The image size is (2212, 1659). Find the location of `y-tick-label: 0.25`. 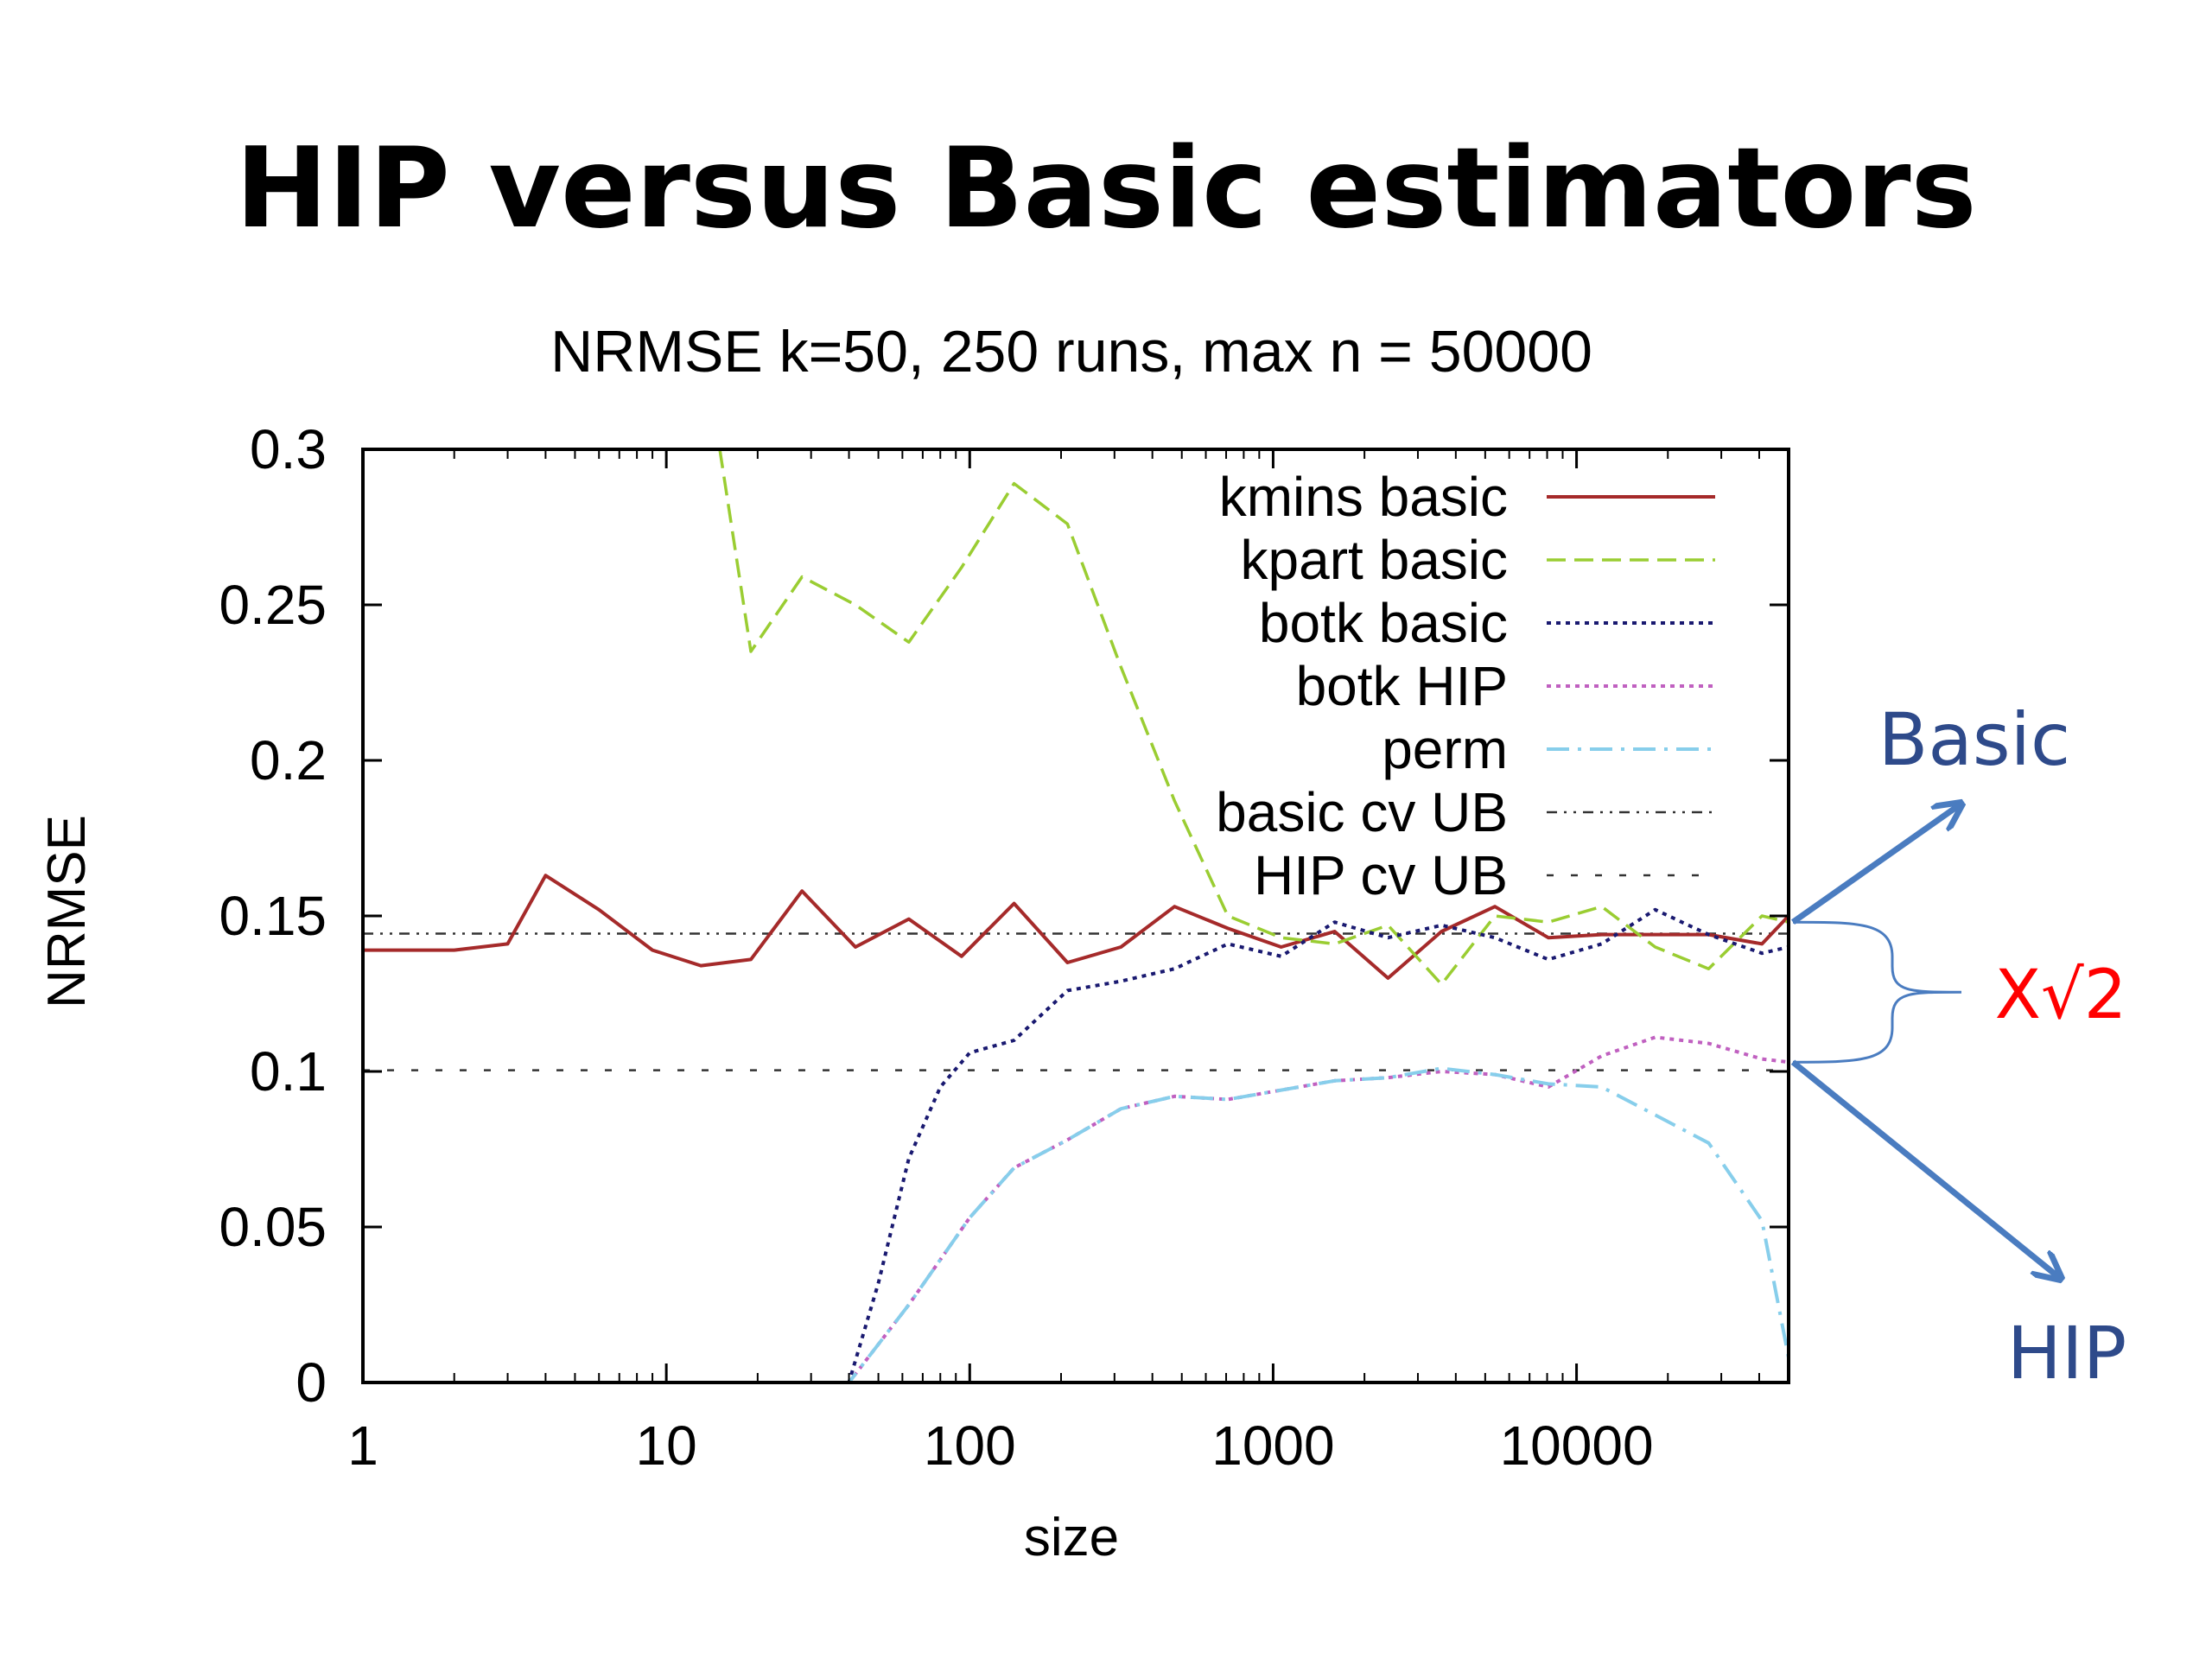

y-tick-label: 0.25 is located at coordinates (273, 605).